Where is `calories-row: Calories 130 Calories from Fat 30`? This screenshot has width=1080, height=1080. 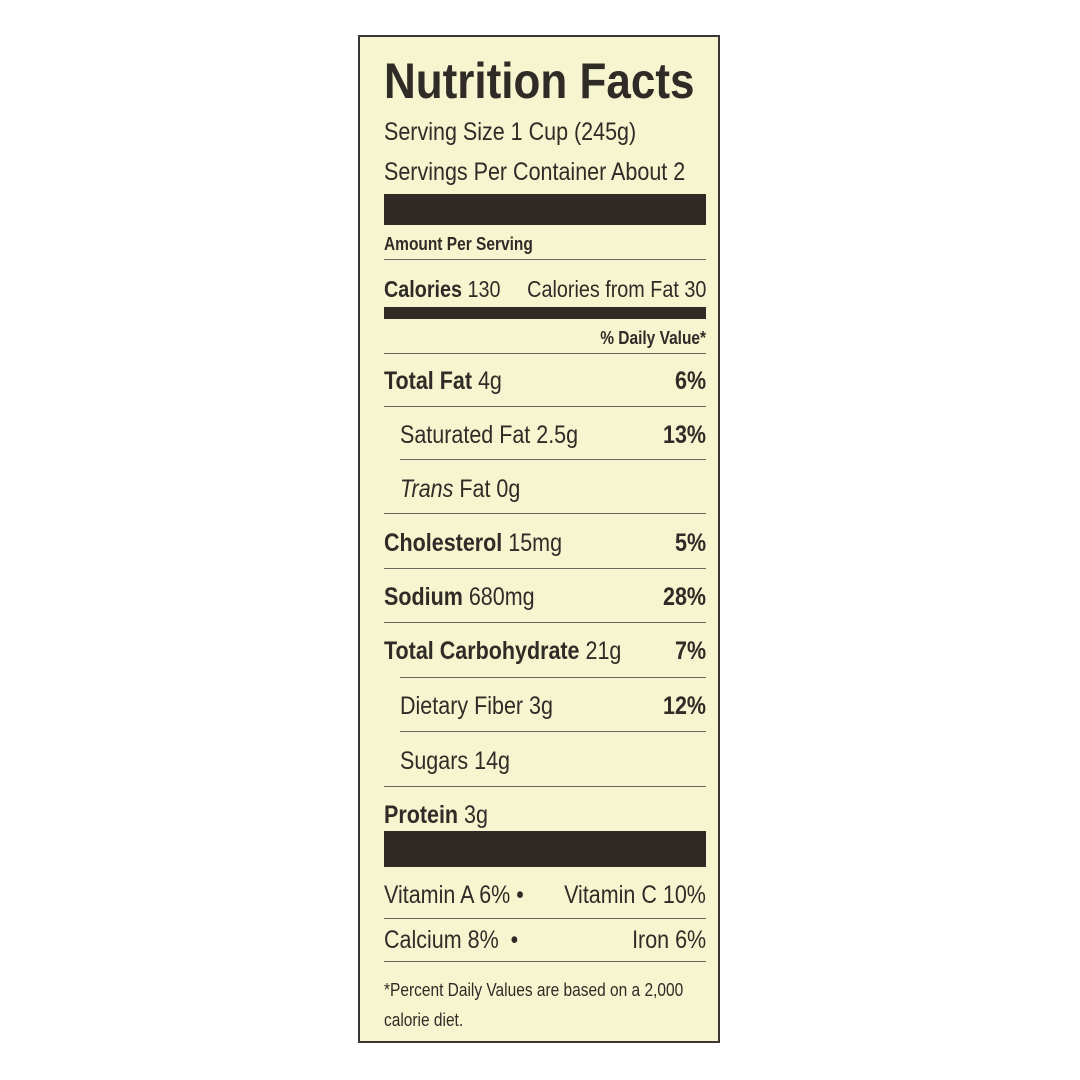
calories-row: Calories 130 Calories from Fat 30 is located at coordinates (545, 289).